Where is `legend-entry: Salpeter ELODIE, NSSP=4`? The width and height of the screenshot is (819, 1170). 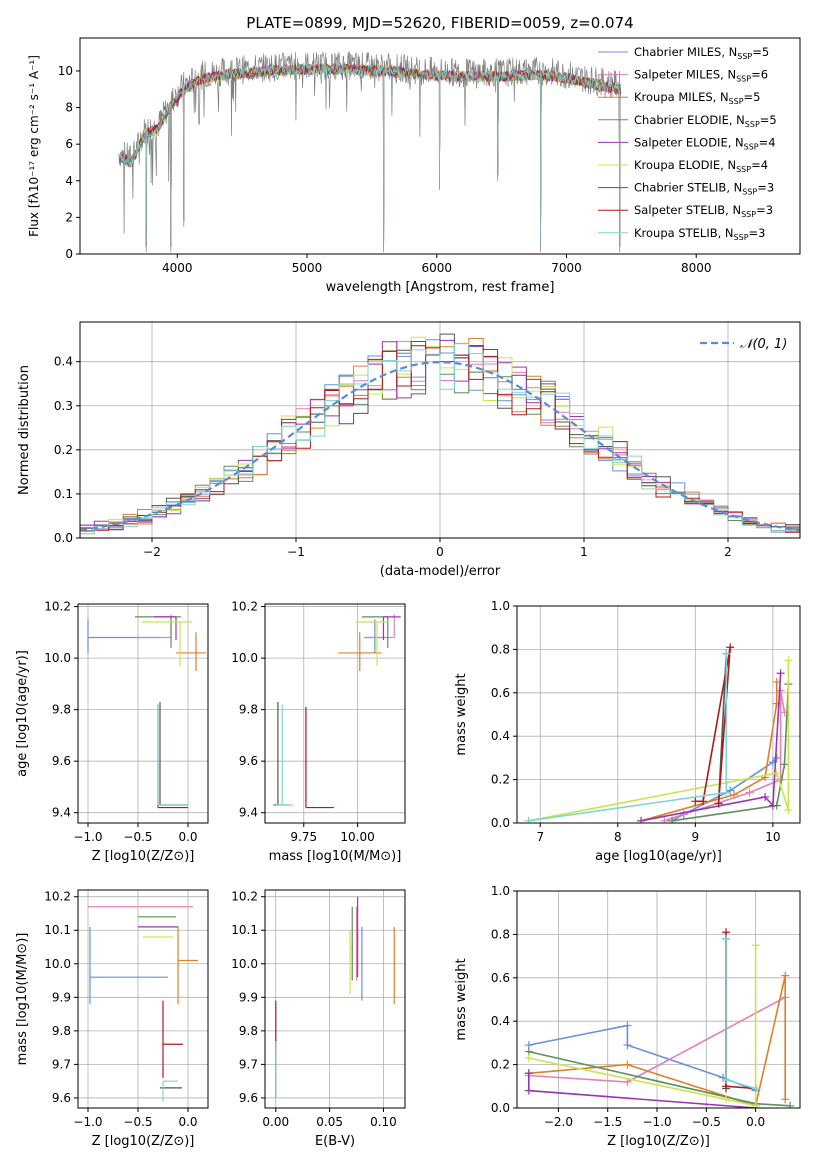 legend-entry: Salpeter ELODIE, NSSP=4 is located at coordinates (705, 143).